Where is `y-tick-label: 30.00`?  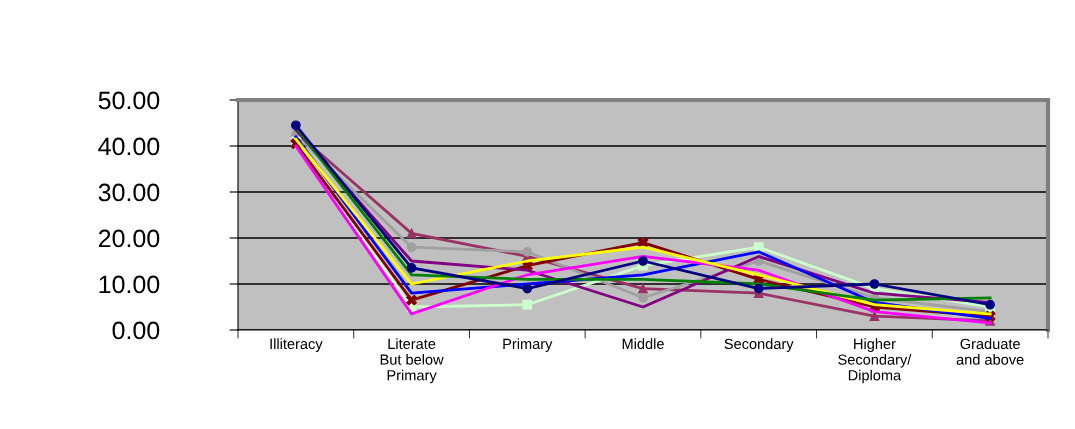 y-tick-label: 30.00 is located at coordinates (129, 192).